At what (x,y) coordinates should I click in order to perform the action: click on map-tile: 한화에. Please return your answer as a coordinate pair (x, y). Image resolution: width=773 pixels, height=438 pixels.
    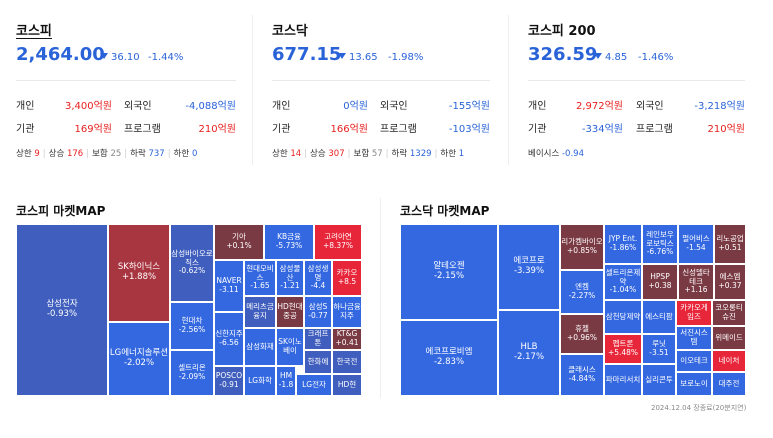
    Looking at the image, I should click on (318, 362).